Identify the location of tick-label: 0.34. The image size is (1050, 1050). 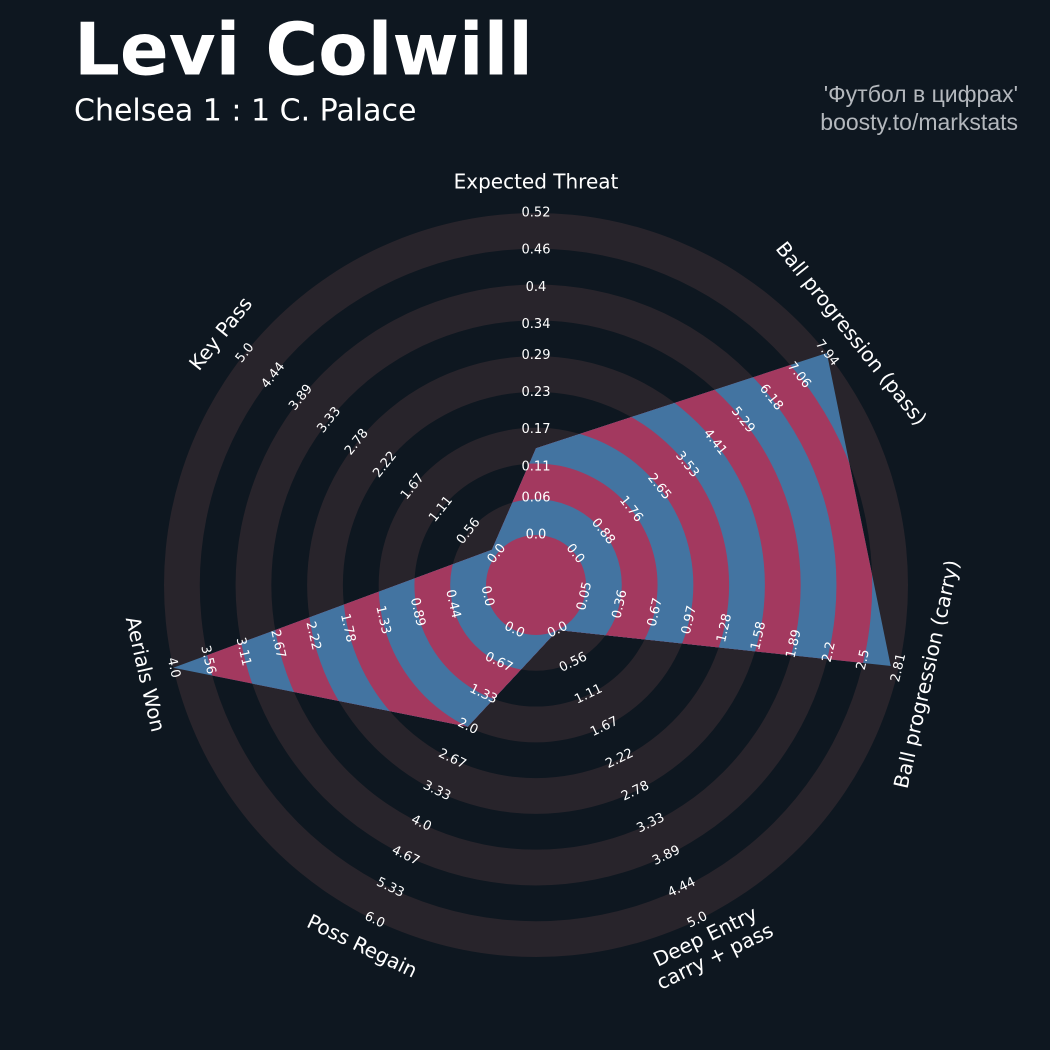
(536, 324).